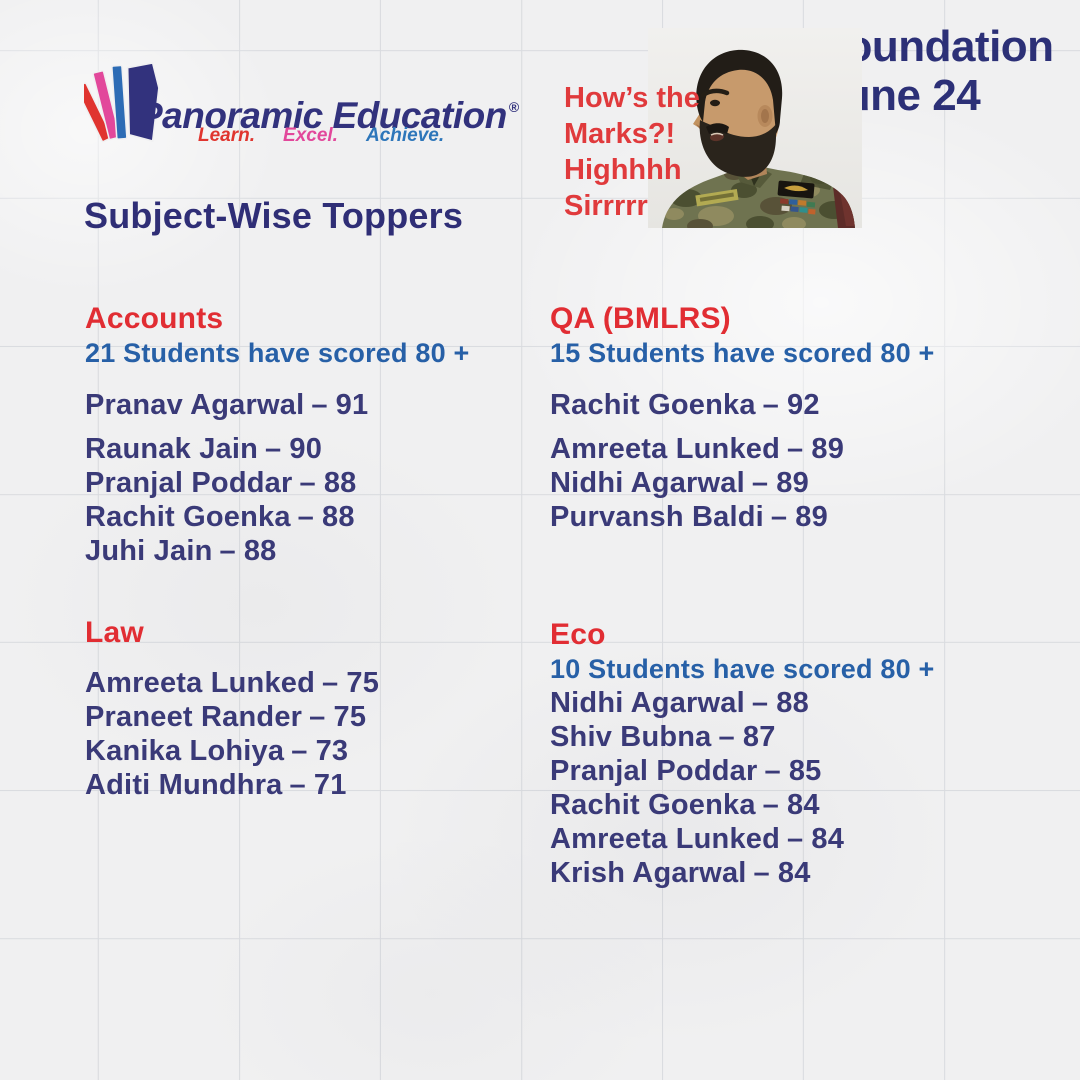  What do you see at coordinates (194, 717) in the screenshot?
I see `topper-name: Praneet Rander` at bounding box center [194, 717].